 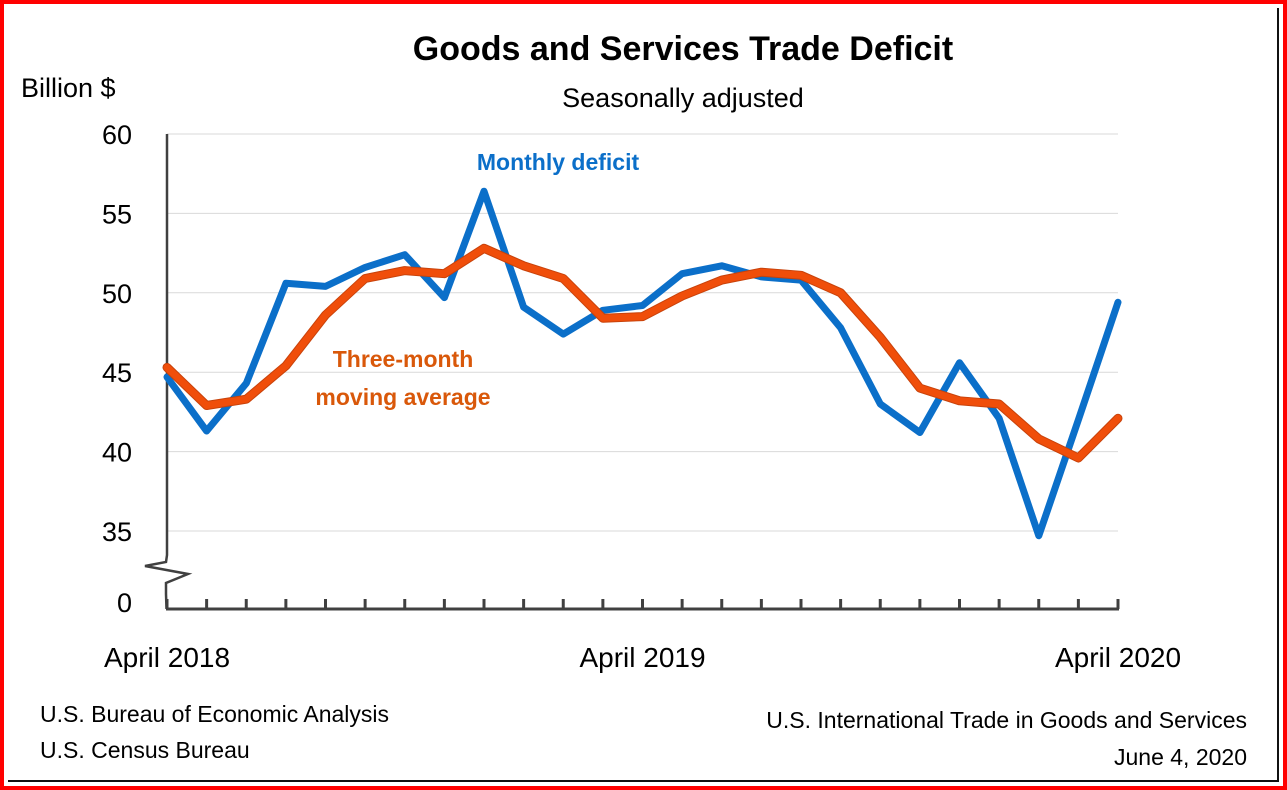 I want to click on x-tick-label: April 2018, so click(x=167, y=657).